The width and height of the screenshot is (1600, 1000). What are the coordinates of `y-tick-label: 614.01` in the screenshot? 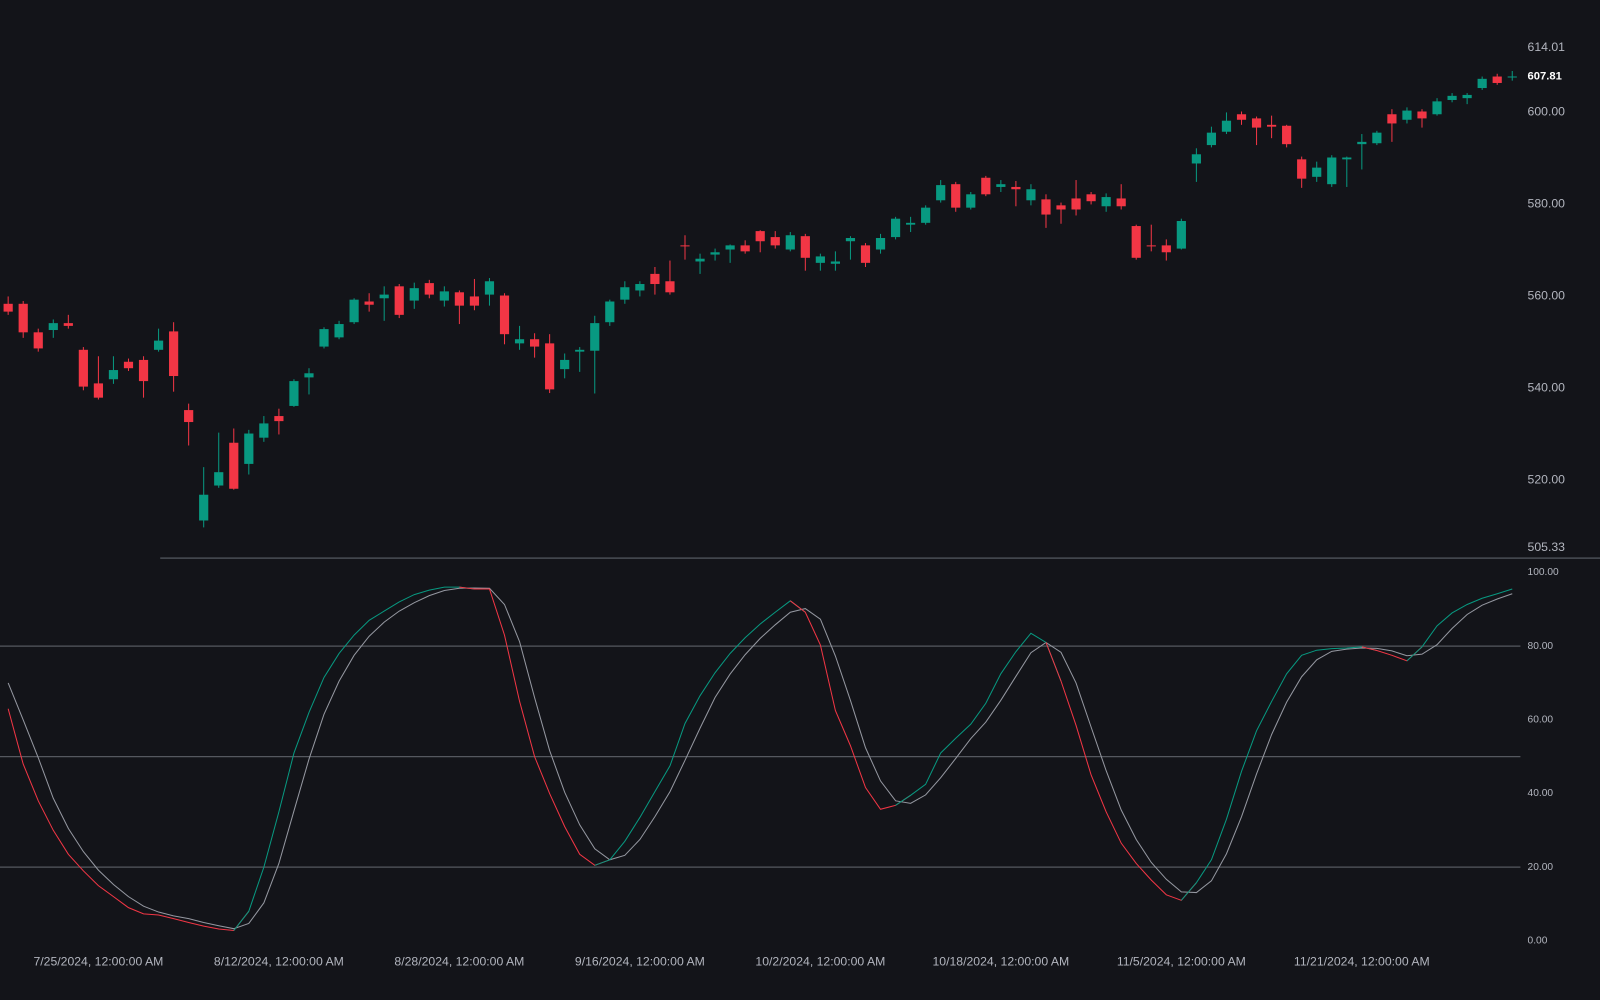 It's located at (1547, 47).